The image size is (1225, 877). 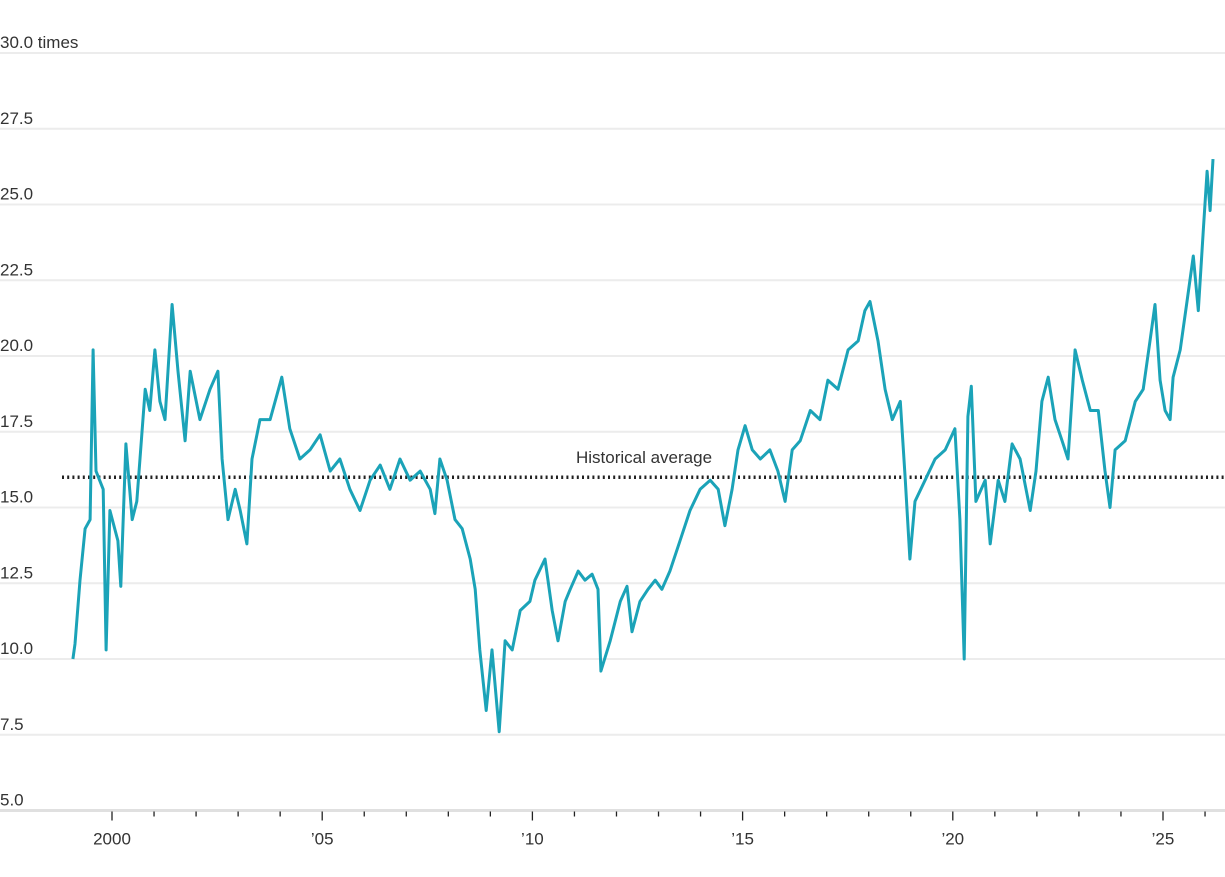 I want to click on y-tick-label: 20.0, so click(x=16, y=345).